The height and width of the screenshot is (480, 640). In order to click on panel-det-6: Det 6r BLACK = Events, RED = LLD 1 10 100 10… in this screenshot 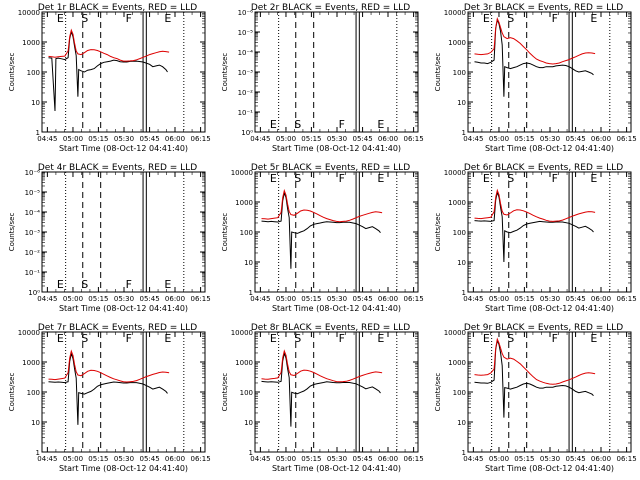, I will do `click(535, 238)`.